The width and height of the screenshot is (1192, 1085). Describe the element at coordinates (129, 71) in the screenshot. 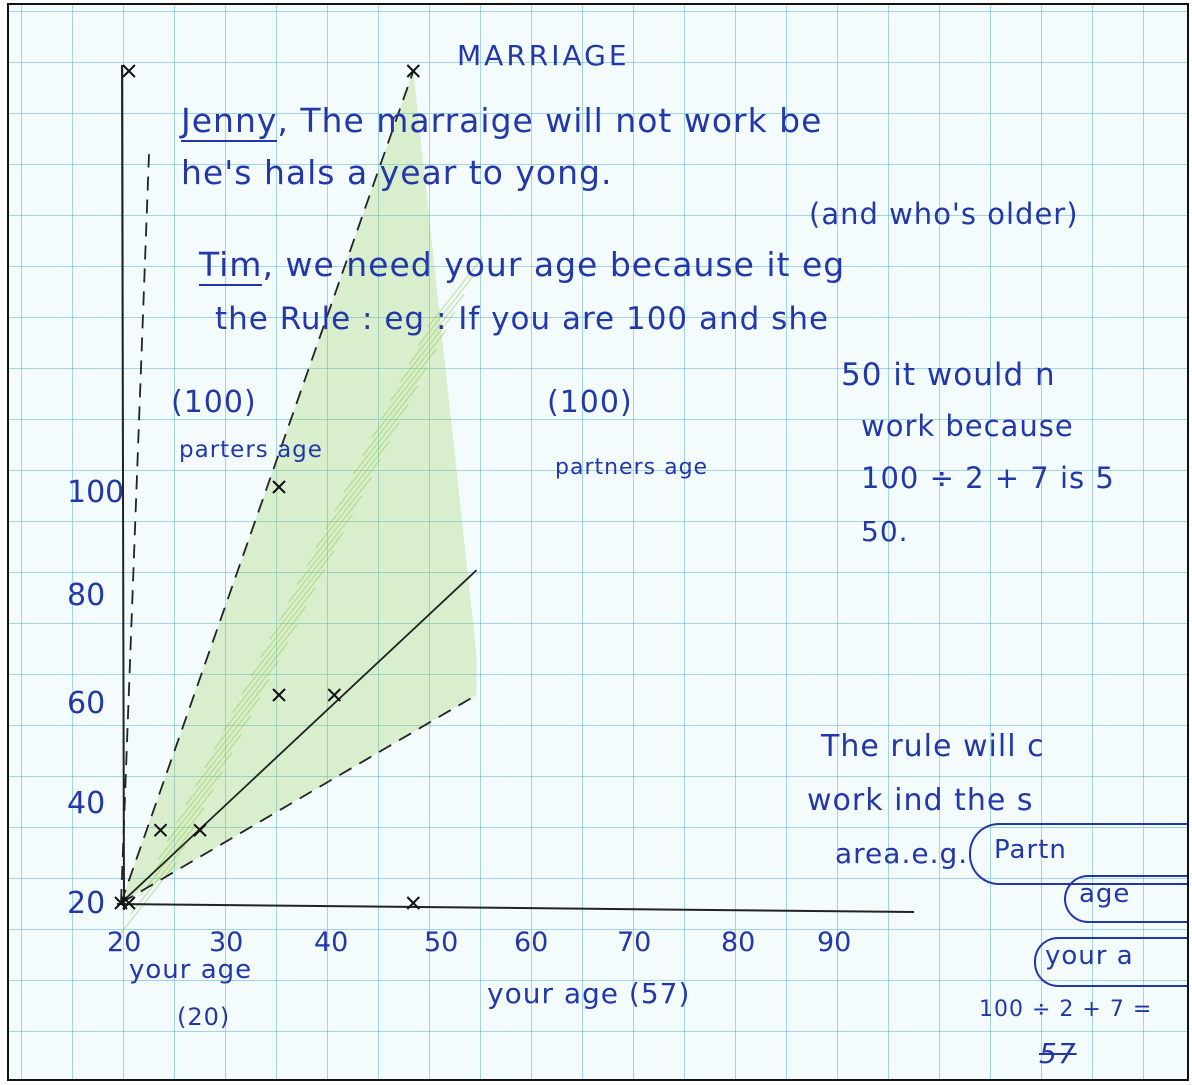

I see `cross-marker` at that location.